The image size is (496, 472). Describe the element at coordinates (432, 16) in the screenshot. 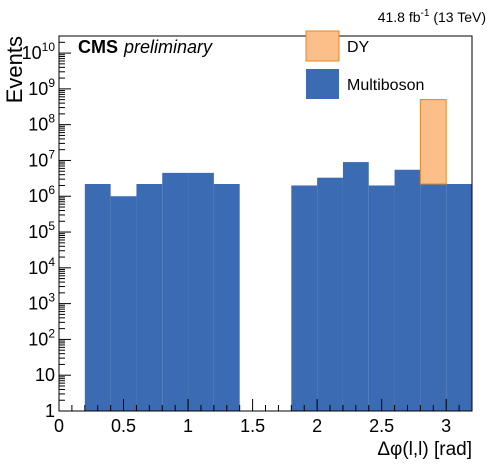

I see `luminosity-label: 41.8 fb-1 (13 TeV)` at that location.